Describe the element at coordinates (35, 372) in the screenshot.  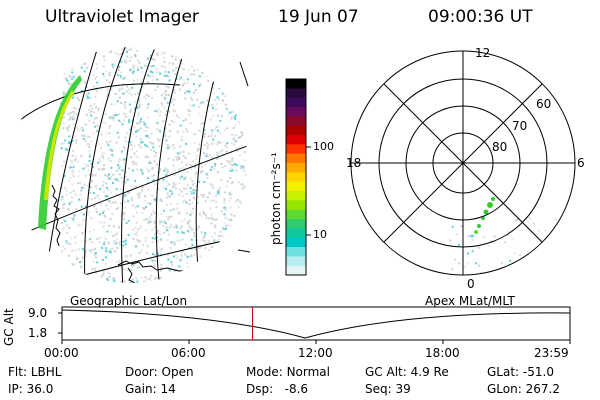
I see `info-flt: Flt: LBHL` at that location.